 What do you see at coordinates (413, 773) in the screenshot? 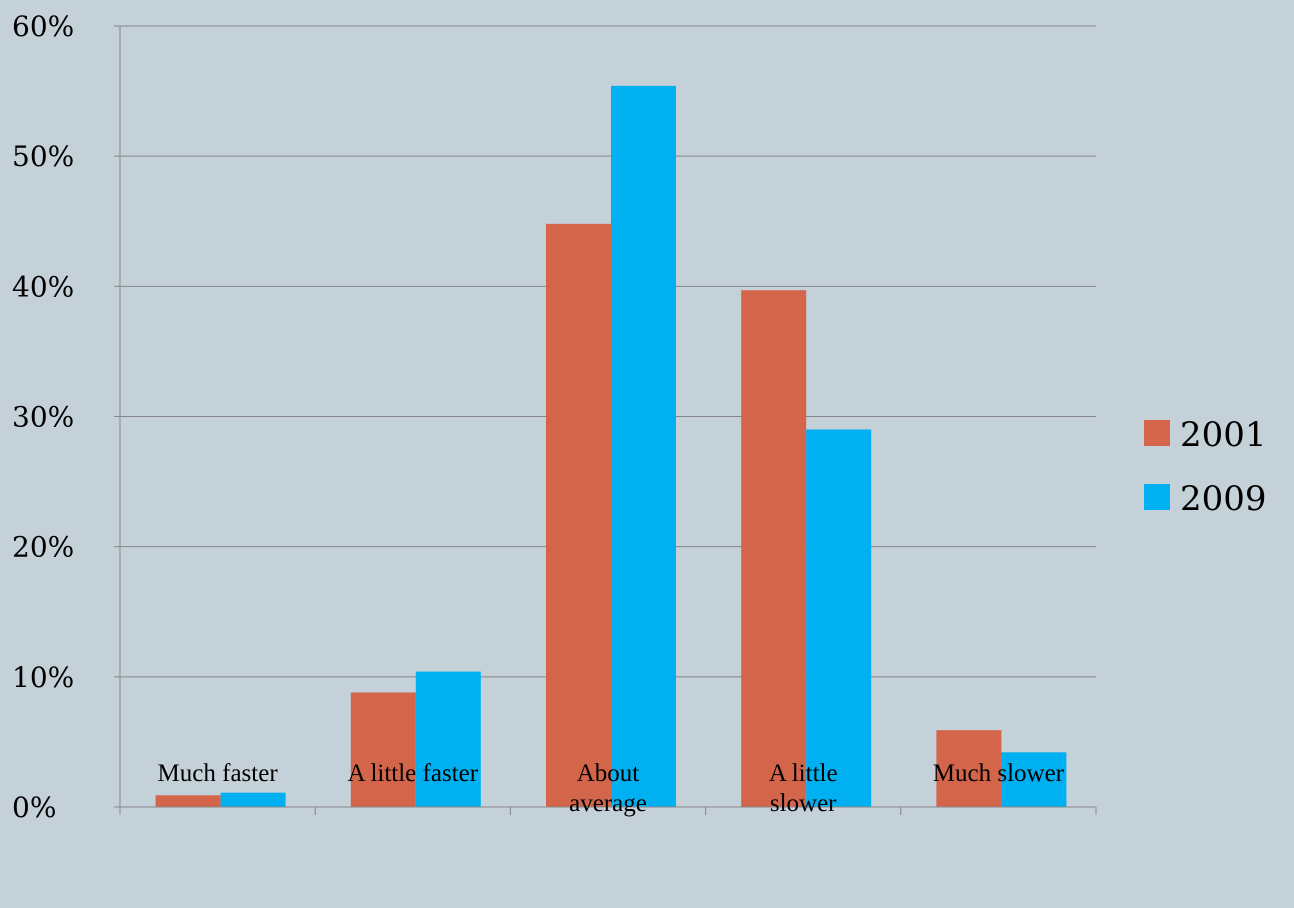
I see `x-tick-label: A little faster` at bounding box center [413, 773].